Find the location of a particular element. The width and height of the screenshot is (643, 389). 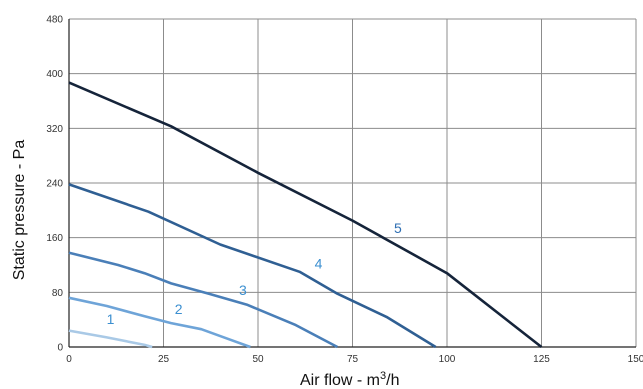

x-tick-label: 125 is located at coordinates (541, 359).